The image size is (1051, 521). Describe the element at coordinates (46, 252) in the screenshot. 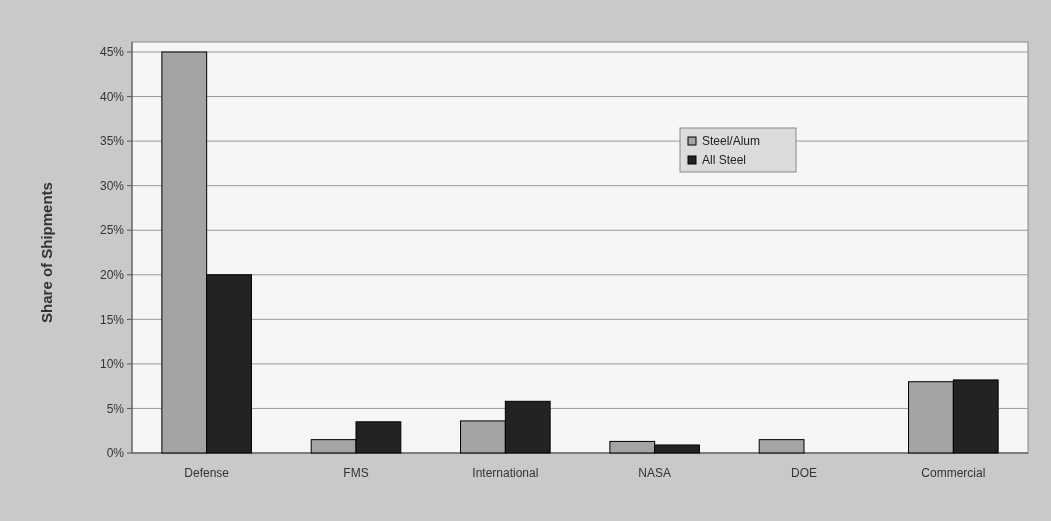

I see `y-axis-title: Share of Shipments` at that location.